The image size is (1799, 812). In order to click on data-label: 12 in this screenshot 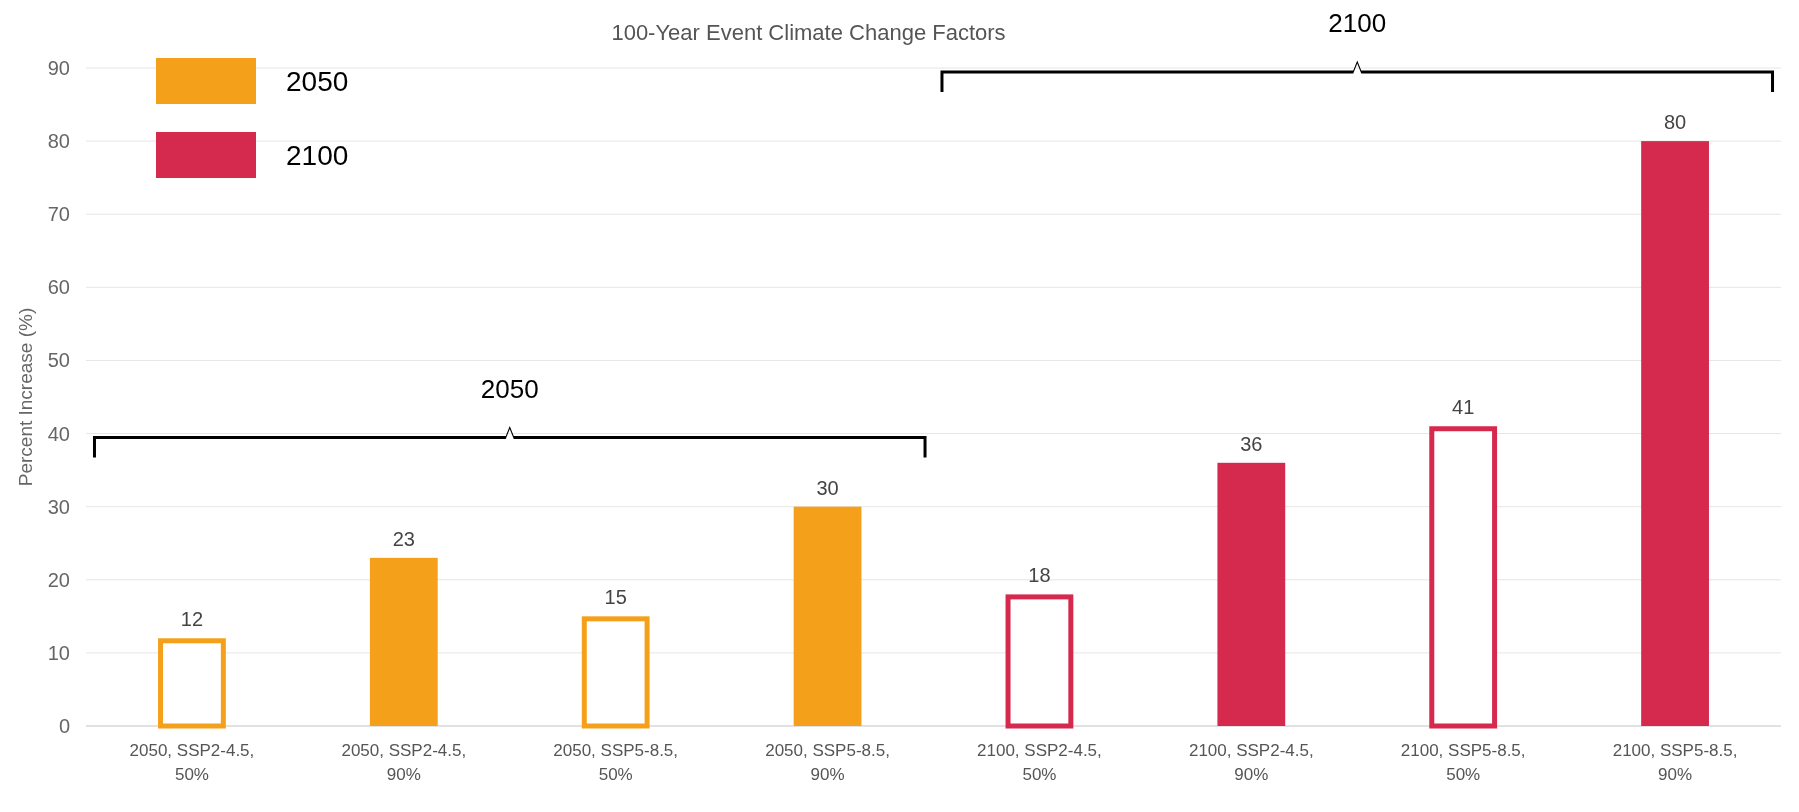, I will do `click(192, 619)`.